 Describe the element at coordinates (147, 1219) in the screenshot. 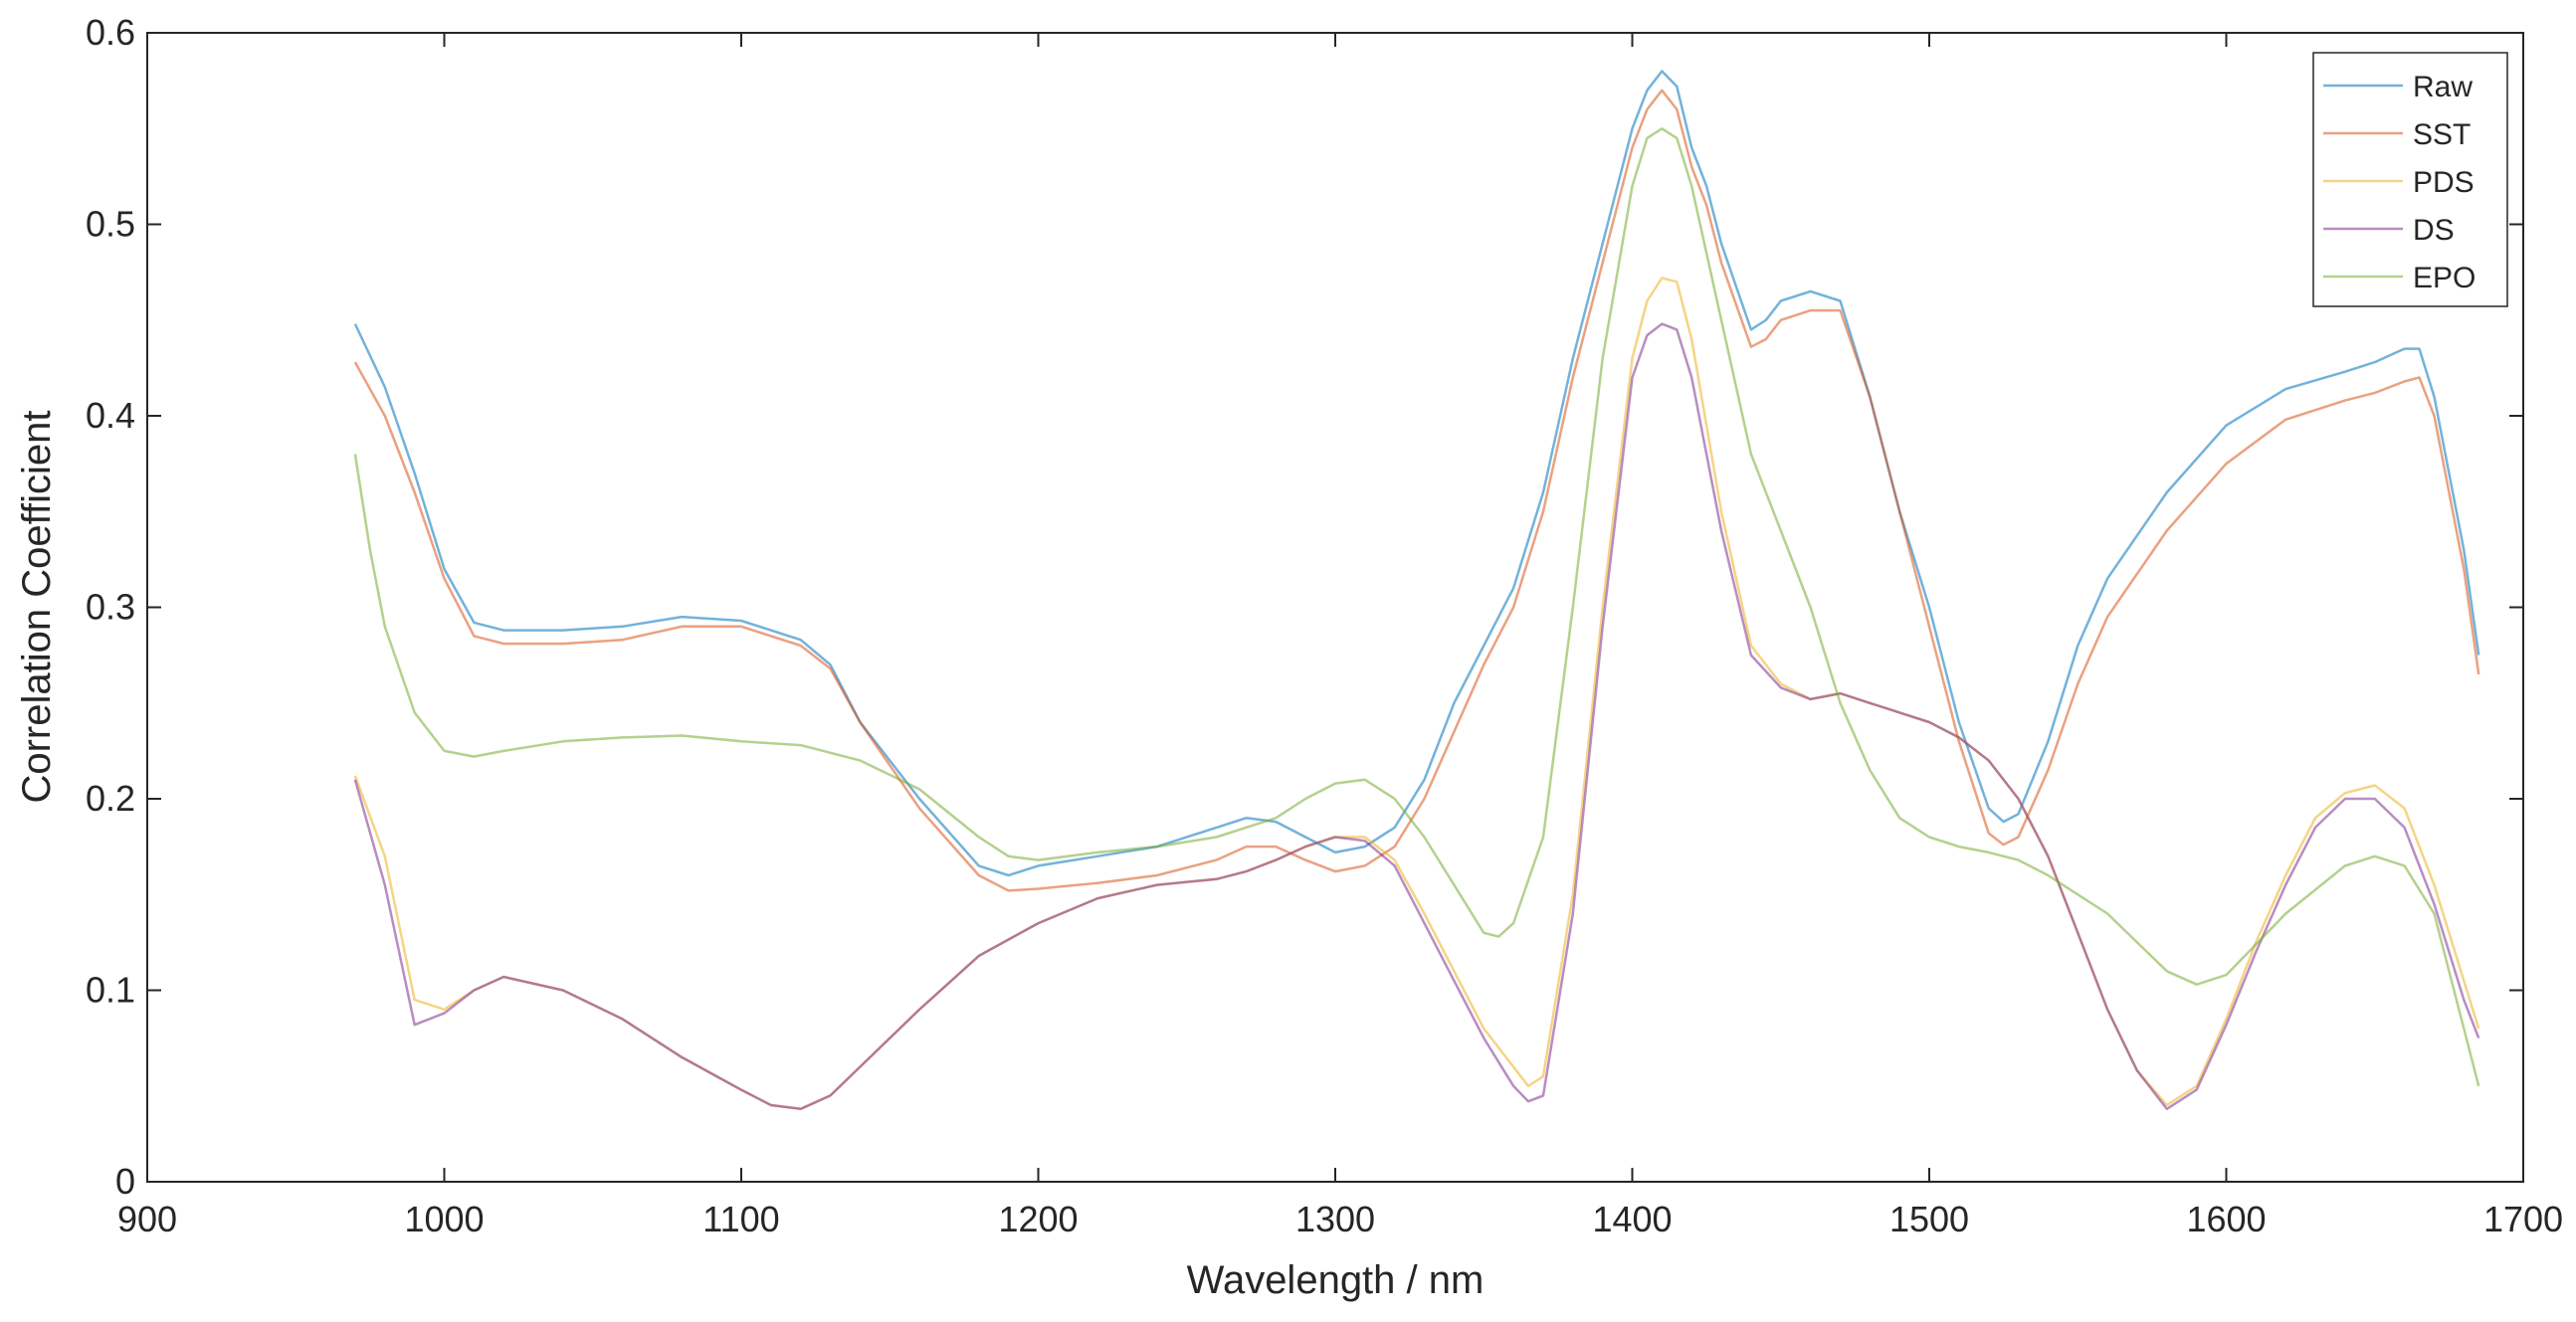

I see `x-tick-label: 900` at that location.